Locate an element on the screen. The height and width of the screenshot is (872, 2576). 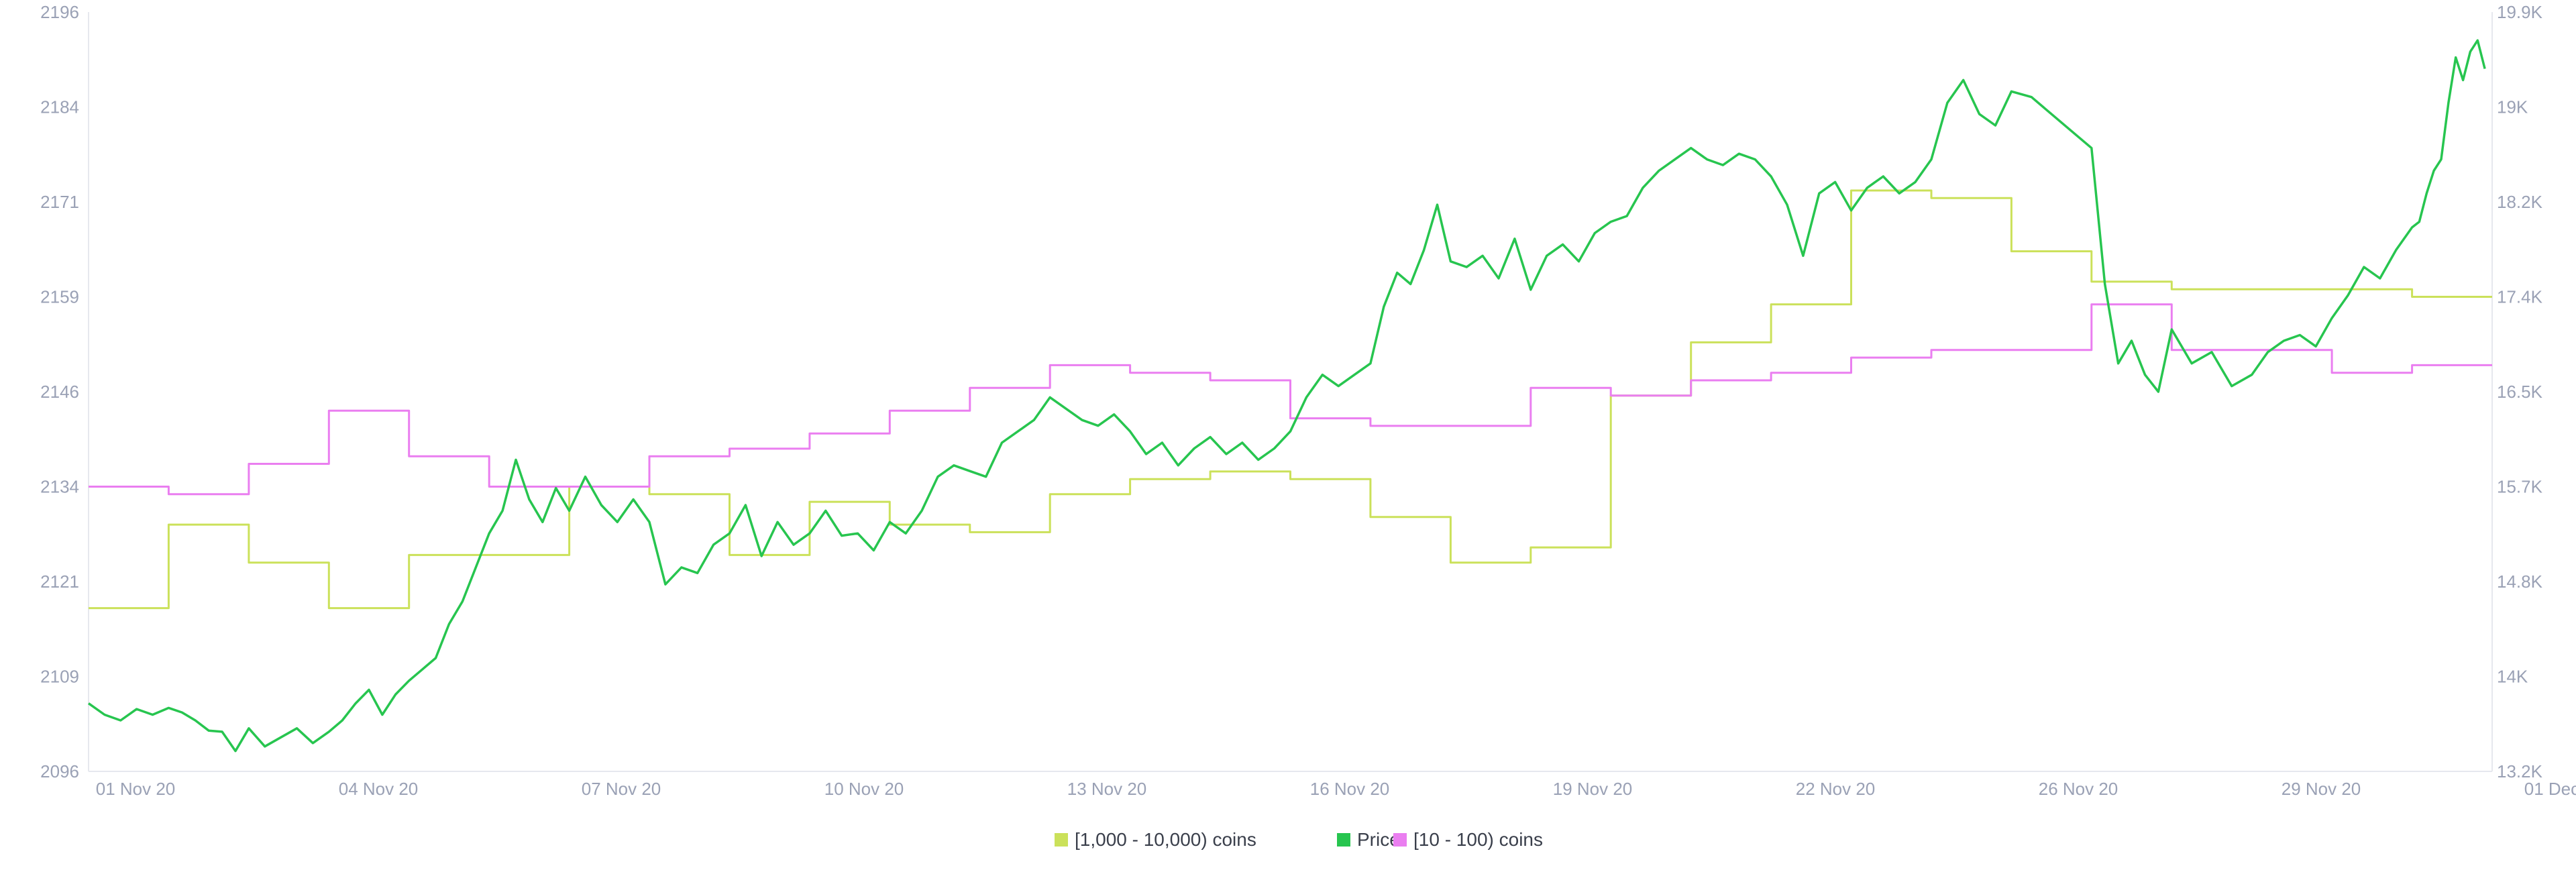
x-tick-label: 07 Nov 20 is located at coordinates (621, 789).